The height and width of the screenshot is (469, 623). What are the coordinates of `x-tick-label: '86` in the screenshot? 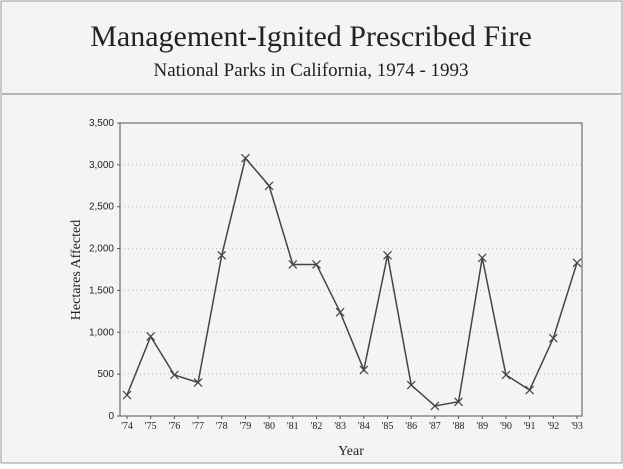 It's located at (411, 426).